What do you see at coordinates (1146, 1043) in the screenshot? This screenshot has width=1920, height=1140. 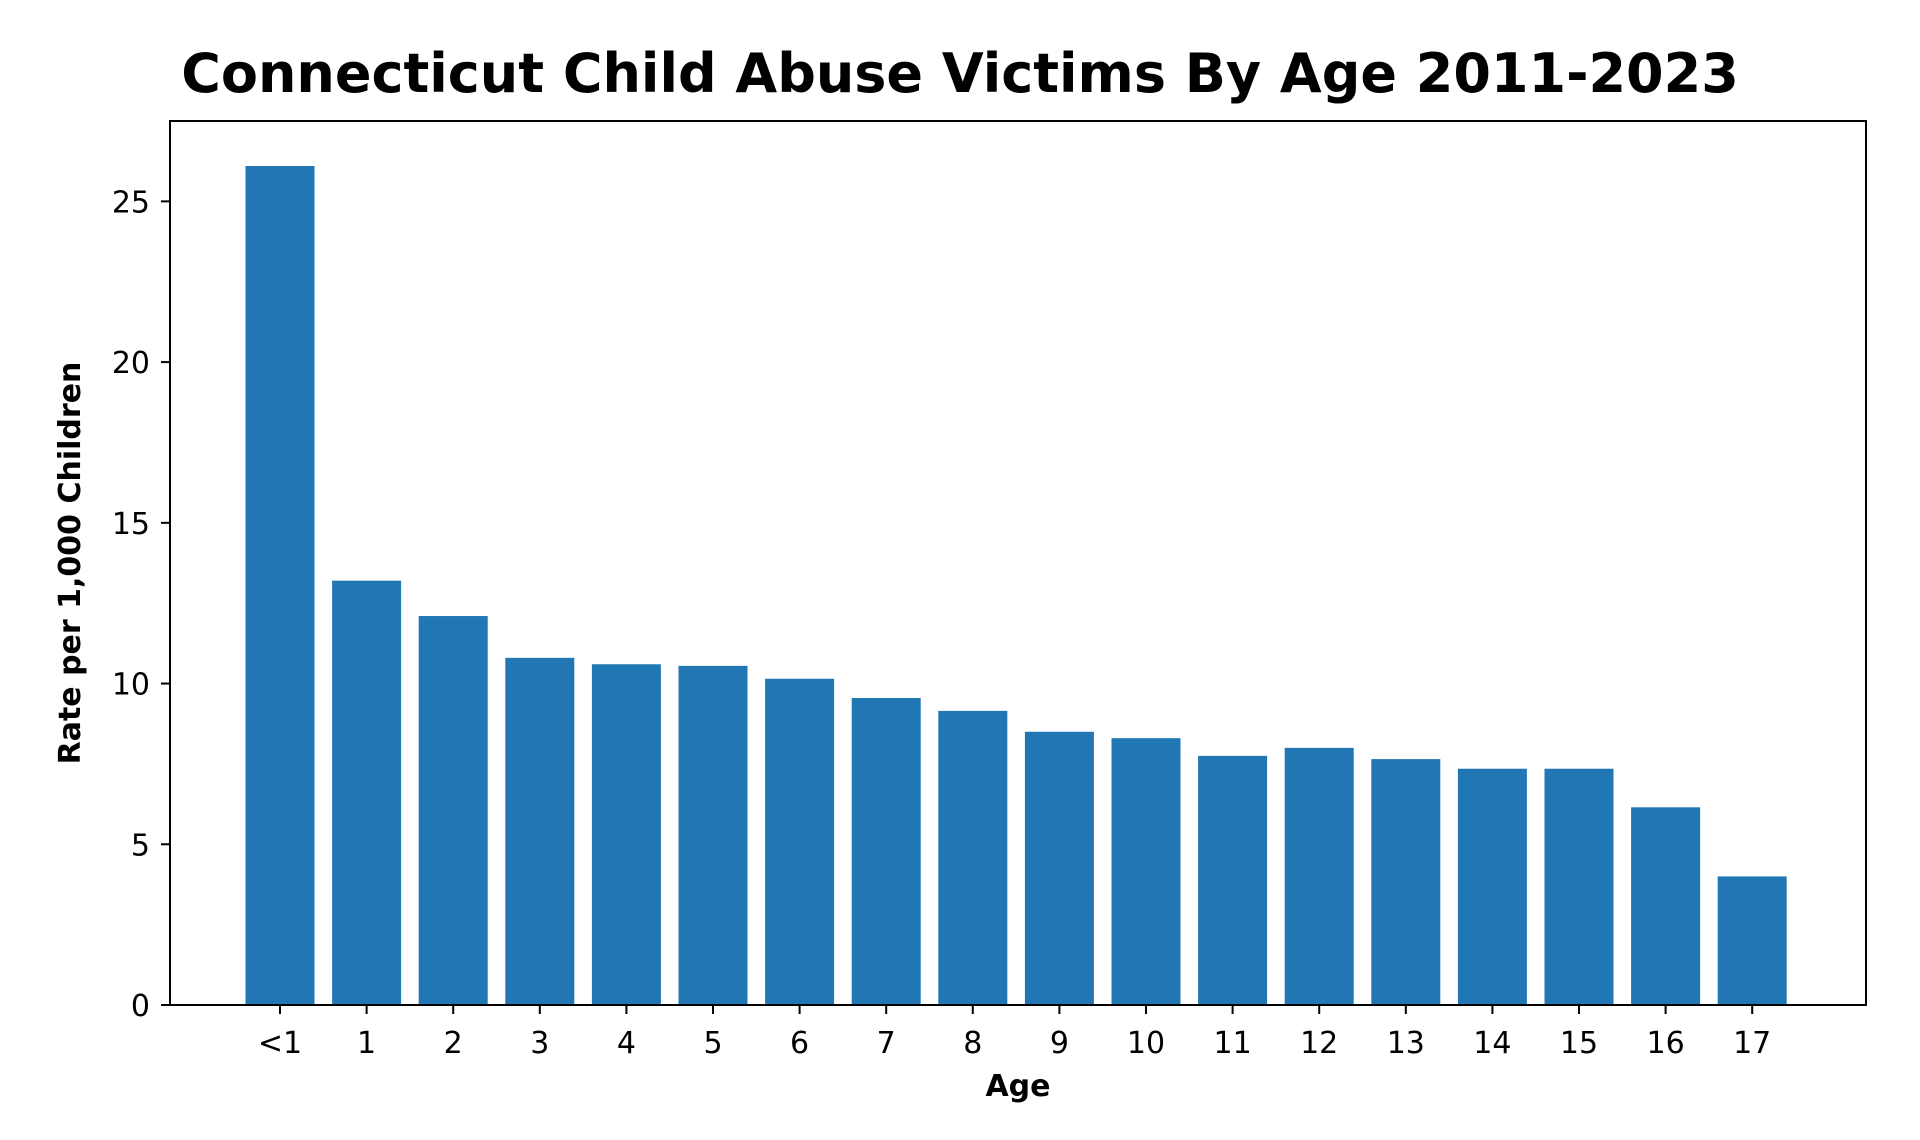 I see `x-tick-label-10: 10` at bounding box center [1146, 1043].